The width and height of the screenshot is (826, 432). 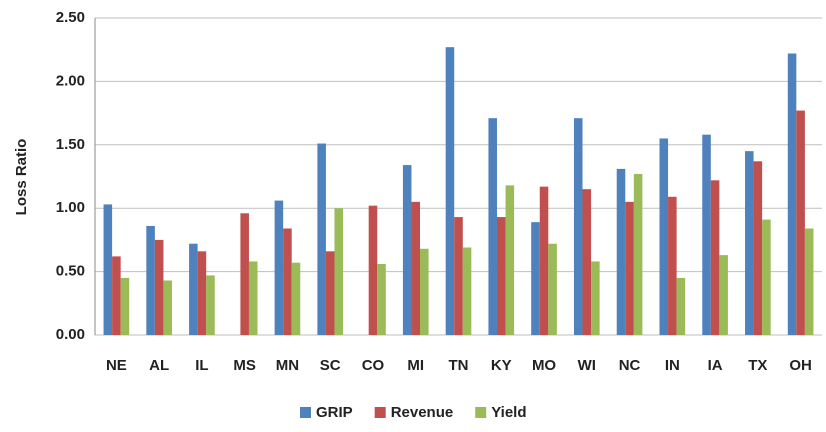 I want to click on x-tick-label: MN, so click(x=287, y=365).